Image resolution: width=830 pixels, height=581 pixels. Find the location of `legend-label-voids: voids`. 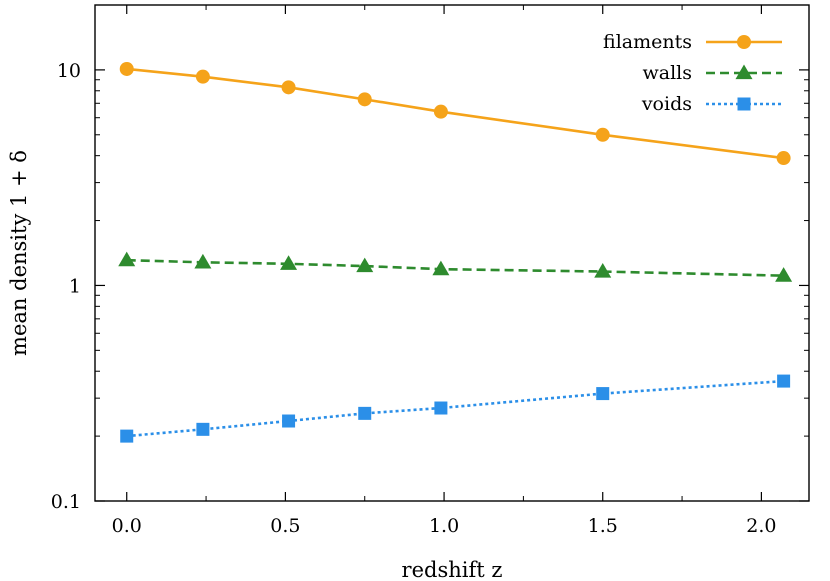

legend-label-voids: voids is located at coordinates (666, 104).